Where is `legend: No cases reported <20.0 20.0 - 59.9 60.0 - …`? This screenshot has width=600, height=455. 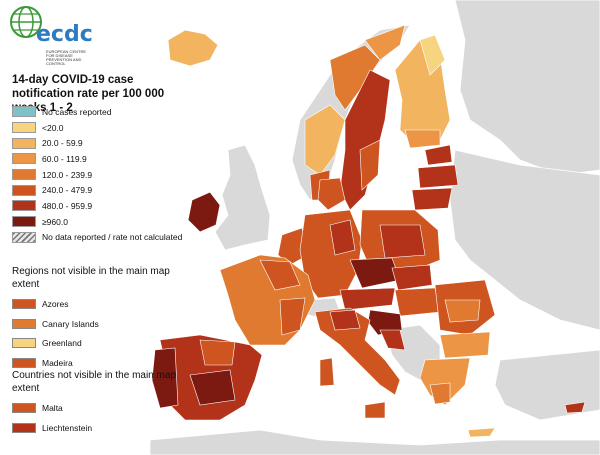
legend: No cases reported <20.0 20.0 - 59.9 60.0 - … is located at coordinates (97, 174).